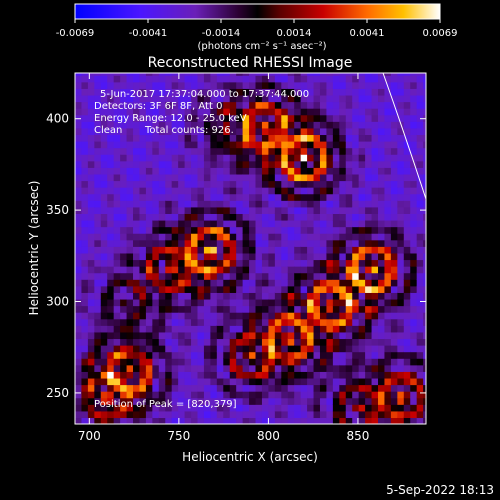 The width and height of the screenshot is (500, 500). What do you see at coordinates (158, 106) in the screenshot?
I see `detectors-annotation: Detectors: 3F 6F 8F, Att 0` at bounding box center [158, 106].